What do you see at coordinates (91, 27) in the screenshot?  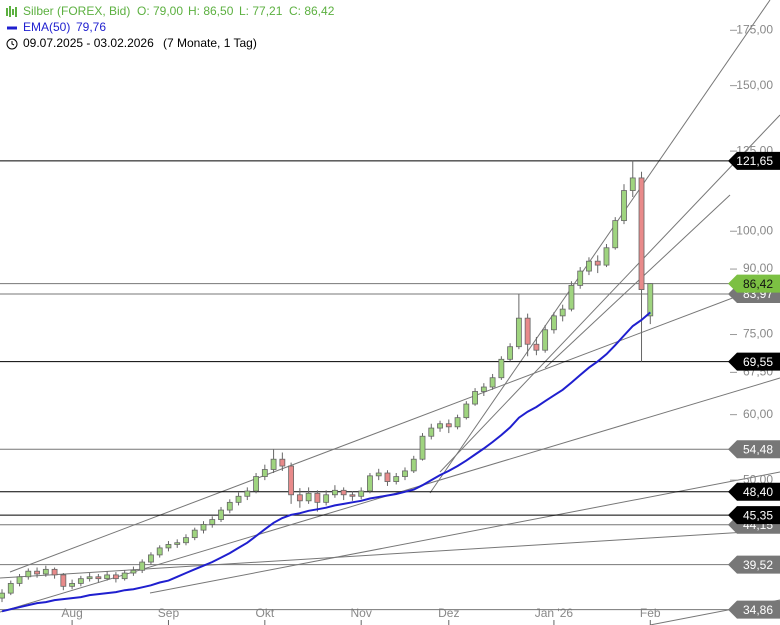 I see `ema-last: 79,76` at bounding box center [91, 27].